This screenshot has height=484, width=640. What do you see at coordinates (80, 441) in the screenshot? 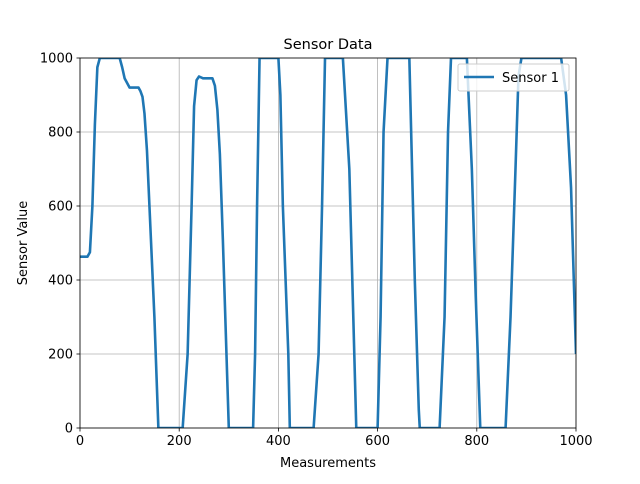
I see `x-tick-label: 0` at bounding box center [80, 441].